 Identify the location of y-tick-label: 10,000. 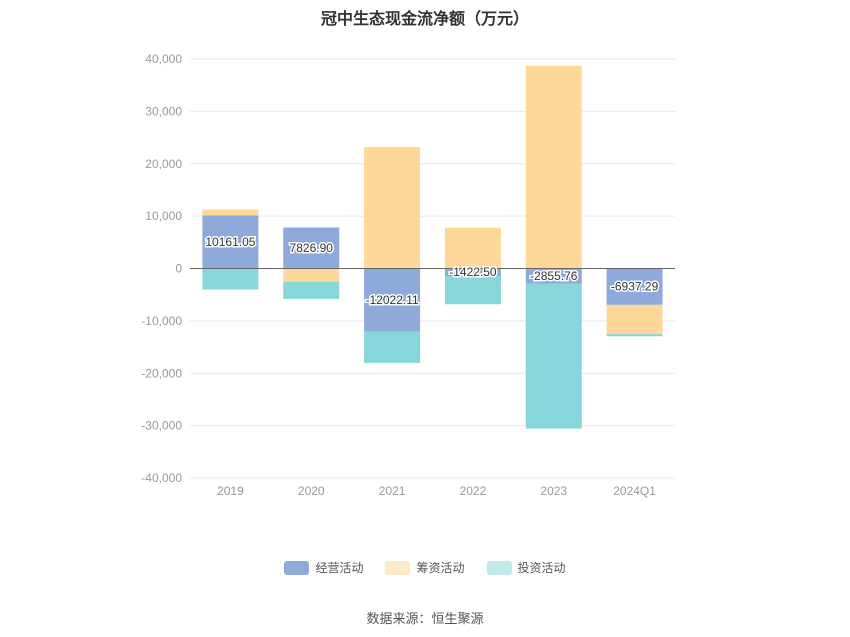
(163, 216).